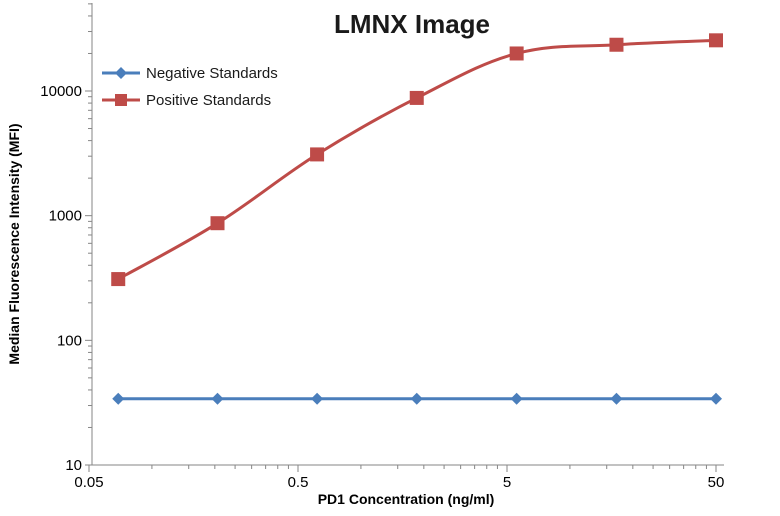 Image resolution: width=780 pixels, height=516 pixels. Describe the element at coordinates (406, 499) in the screenshot. I see `x-axis-title: PD1 Concentration (ng/ml)` at that location.